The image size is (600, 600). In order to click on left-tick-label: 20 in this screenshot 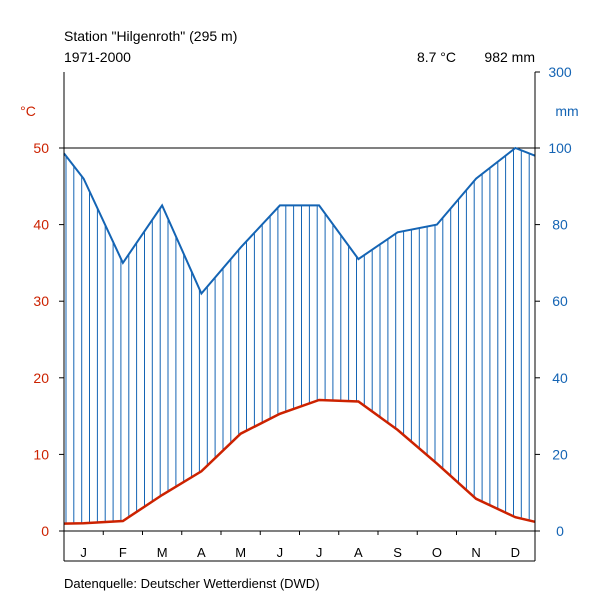, I will do `click(41, 378)`.